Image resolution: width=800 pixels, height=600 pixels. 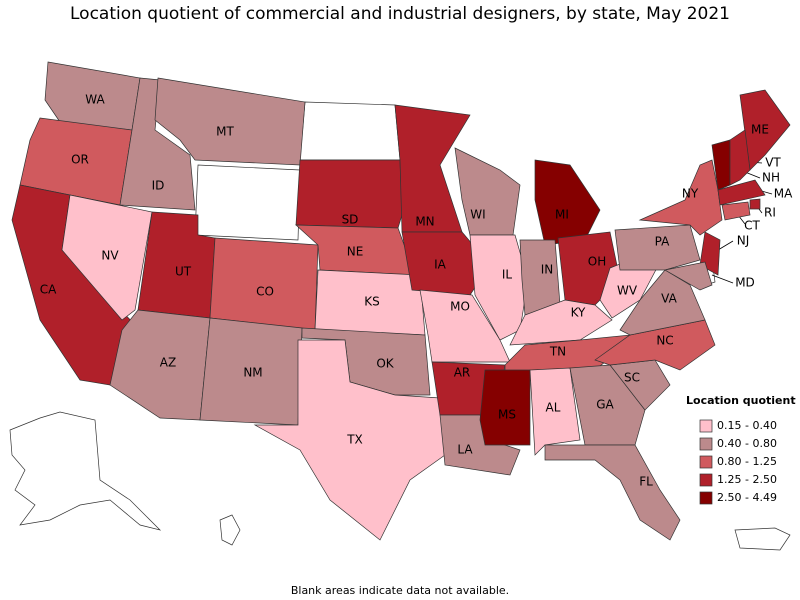 I want to click on state-label: NE, so click(x=355, y=252).